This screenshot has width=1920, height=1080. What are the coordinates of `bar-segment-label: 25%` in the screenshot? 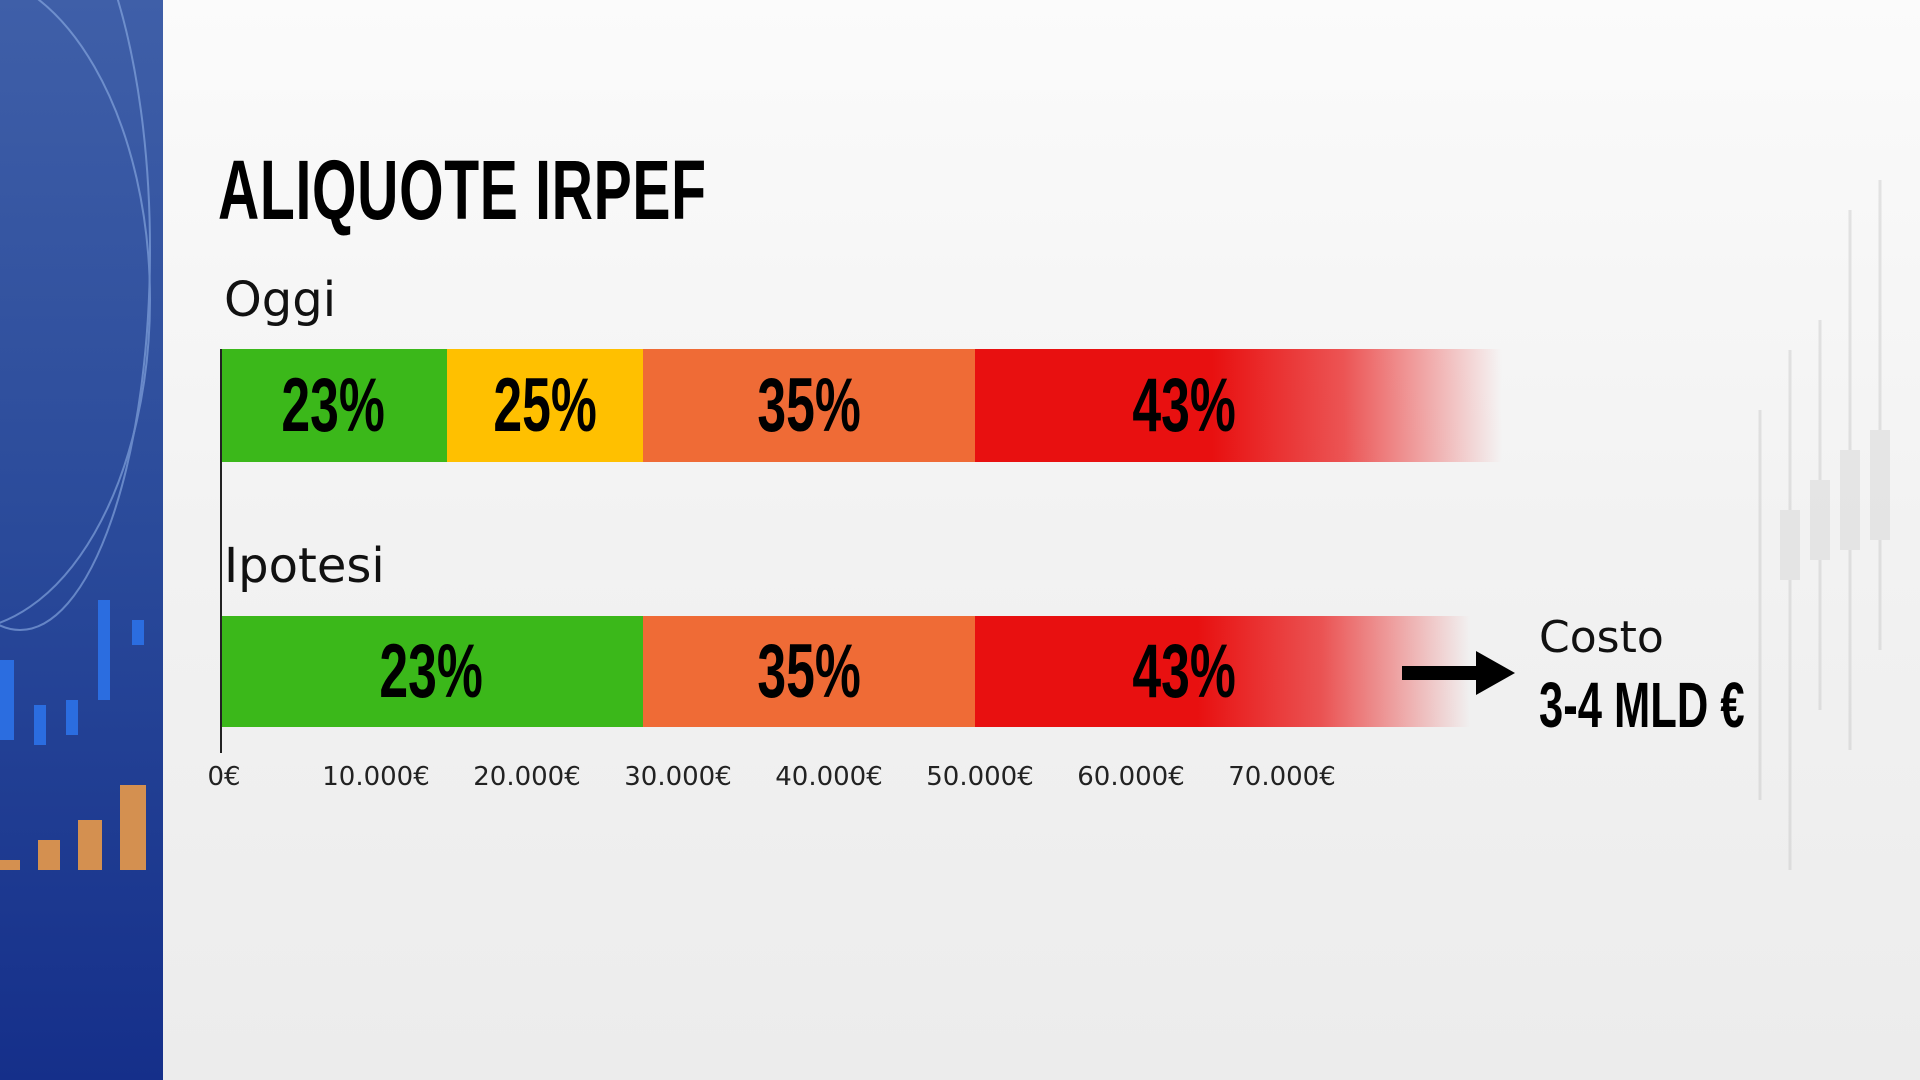 It's located at (544, 405).